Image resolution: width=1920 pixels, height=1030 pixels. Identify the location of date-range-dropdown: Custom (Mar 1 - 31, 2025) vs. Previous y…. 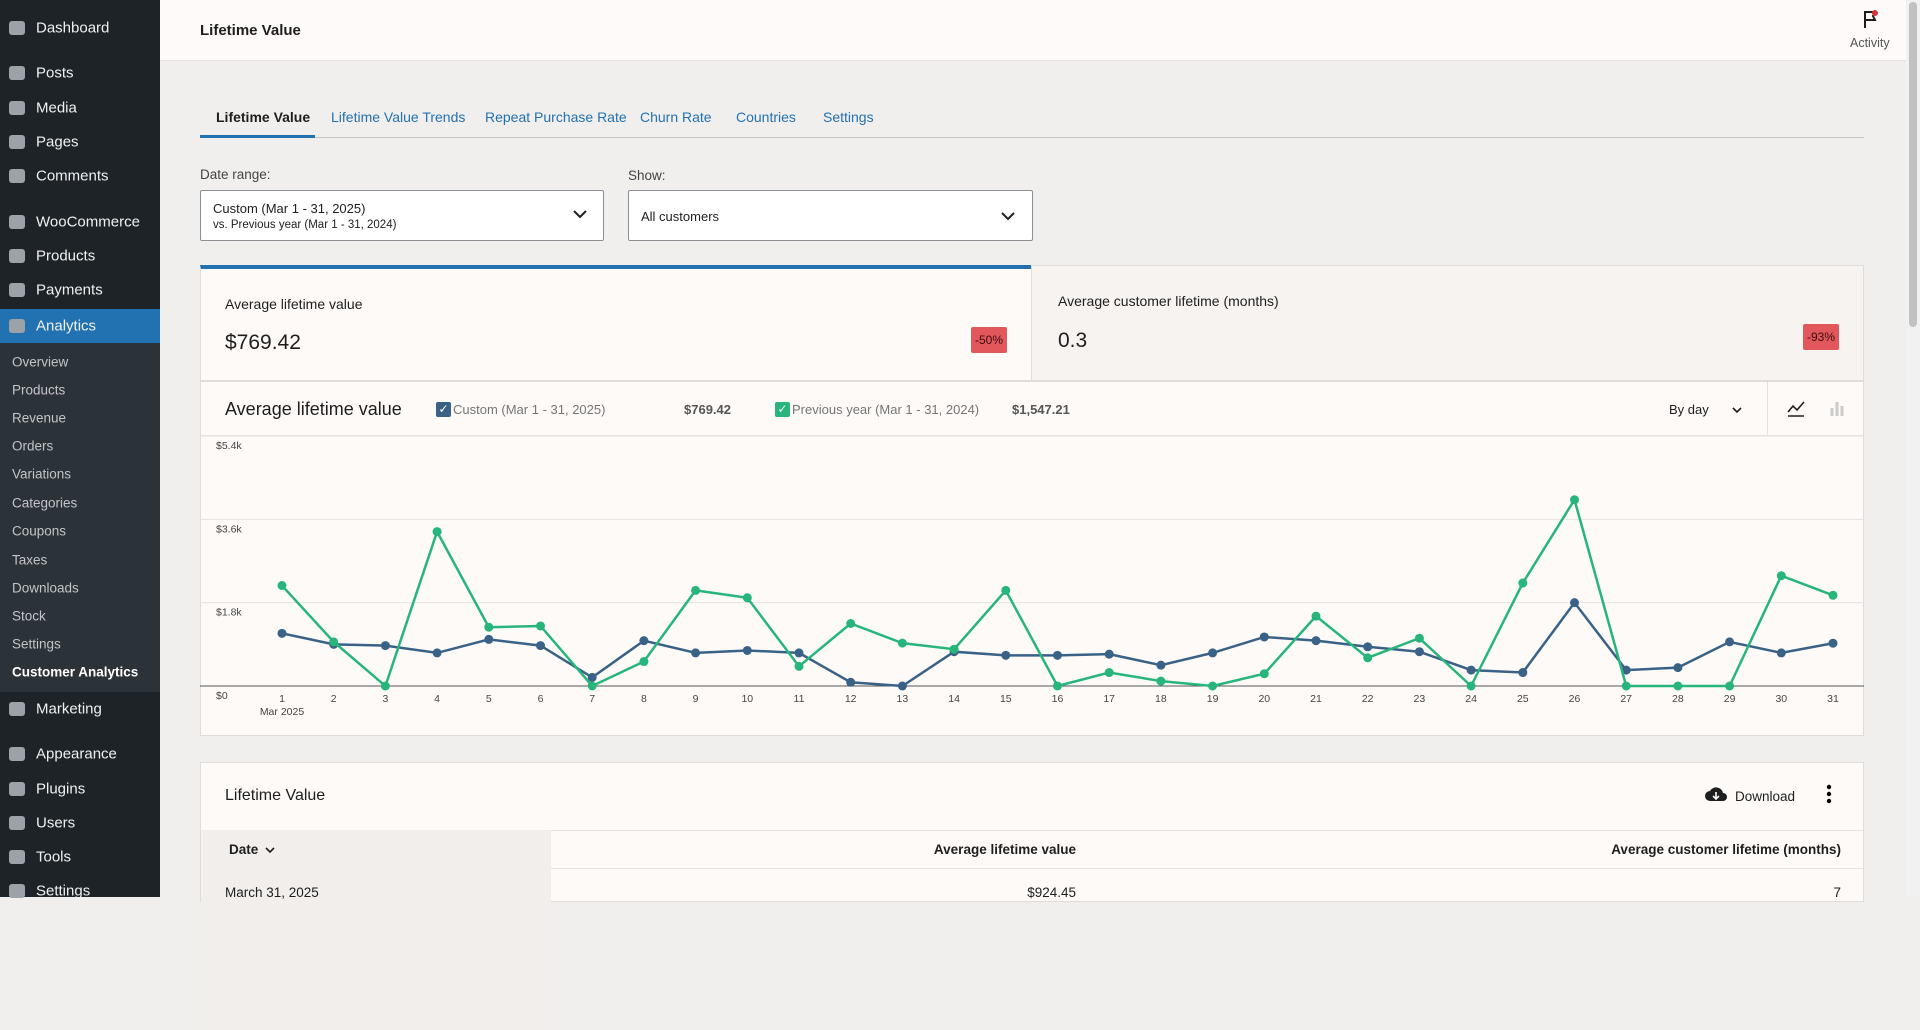
(402, 215).